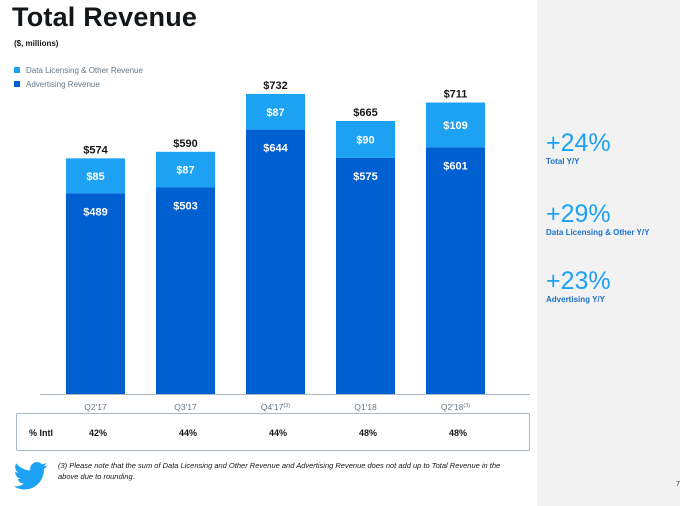 Image resolution: width=680 pixels, height=506 pixels. I want to click on legend-item-data-licensing: Data Licensing & Other Revenue, so click(78, 70).